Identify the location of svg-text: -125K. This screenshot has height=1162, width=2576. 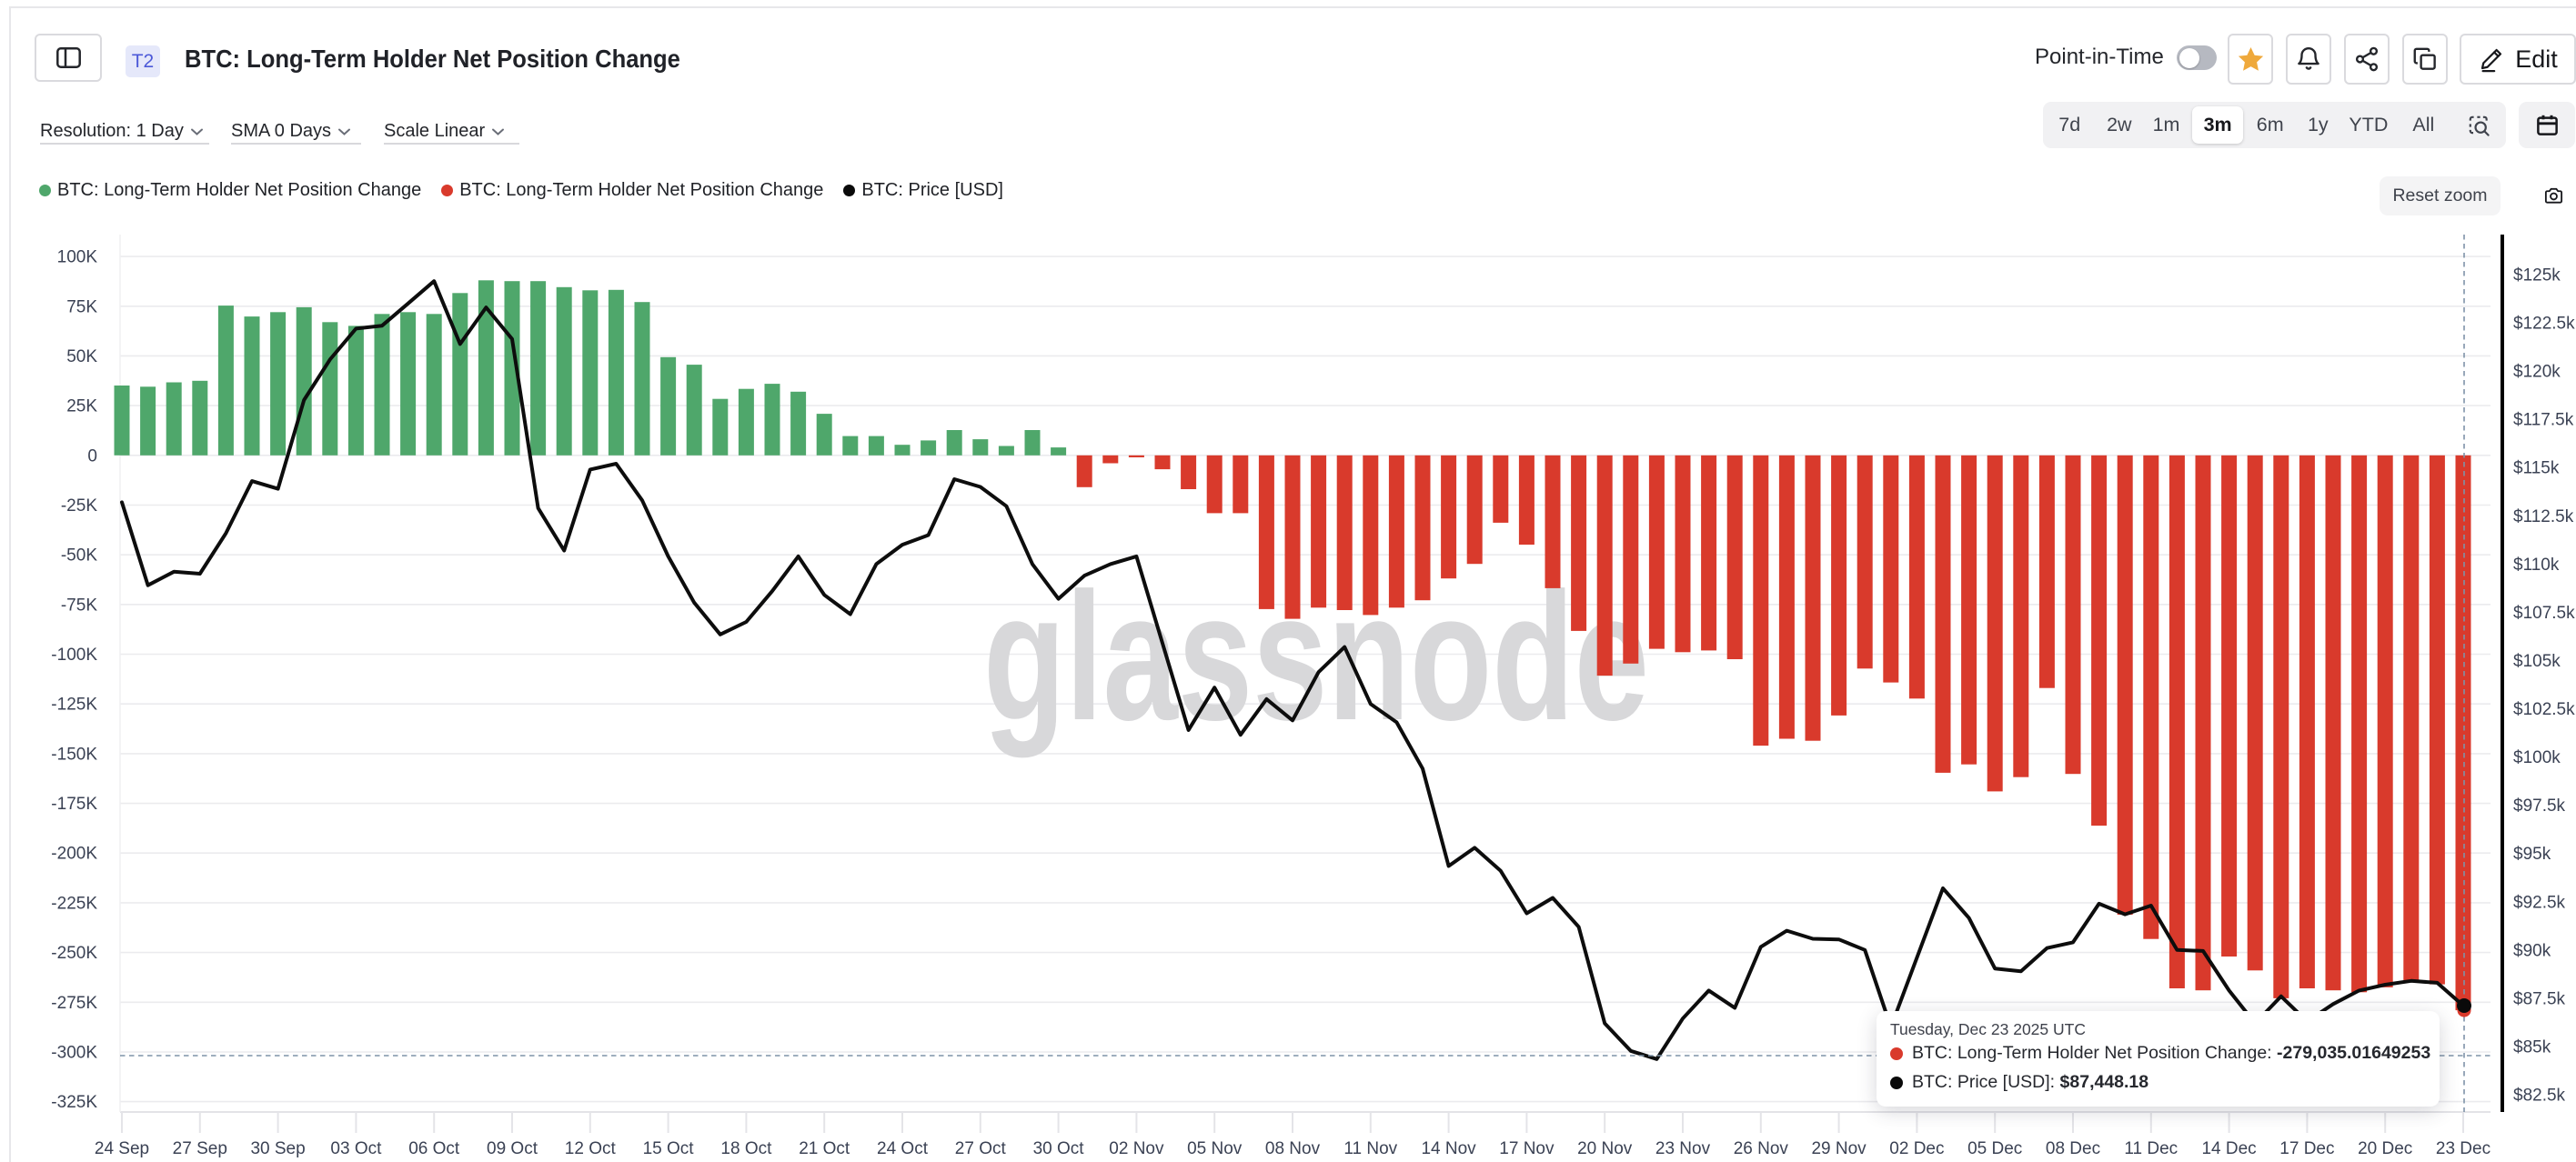
(74, 705).